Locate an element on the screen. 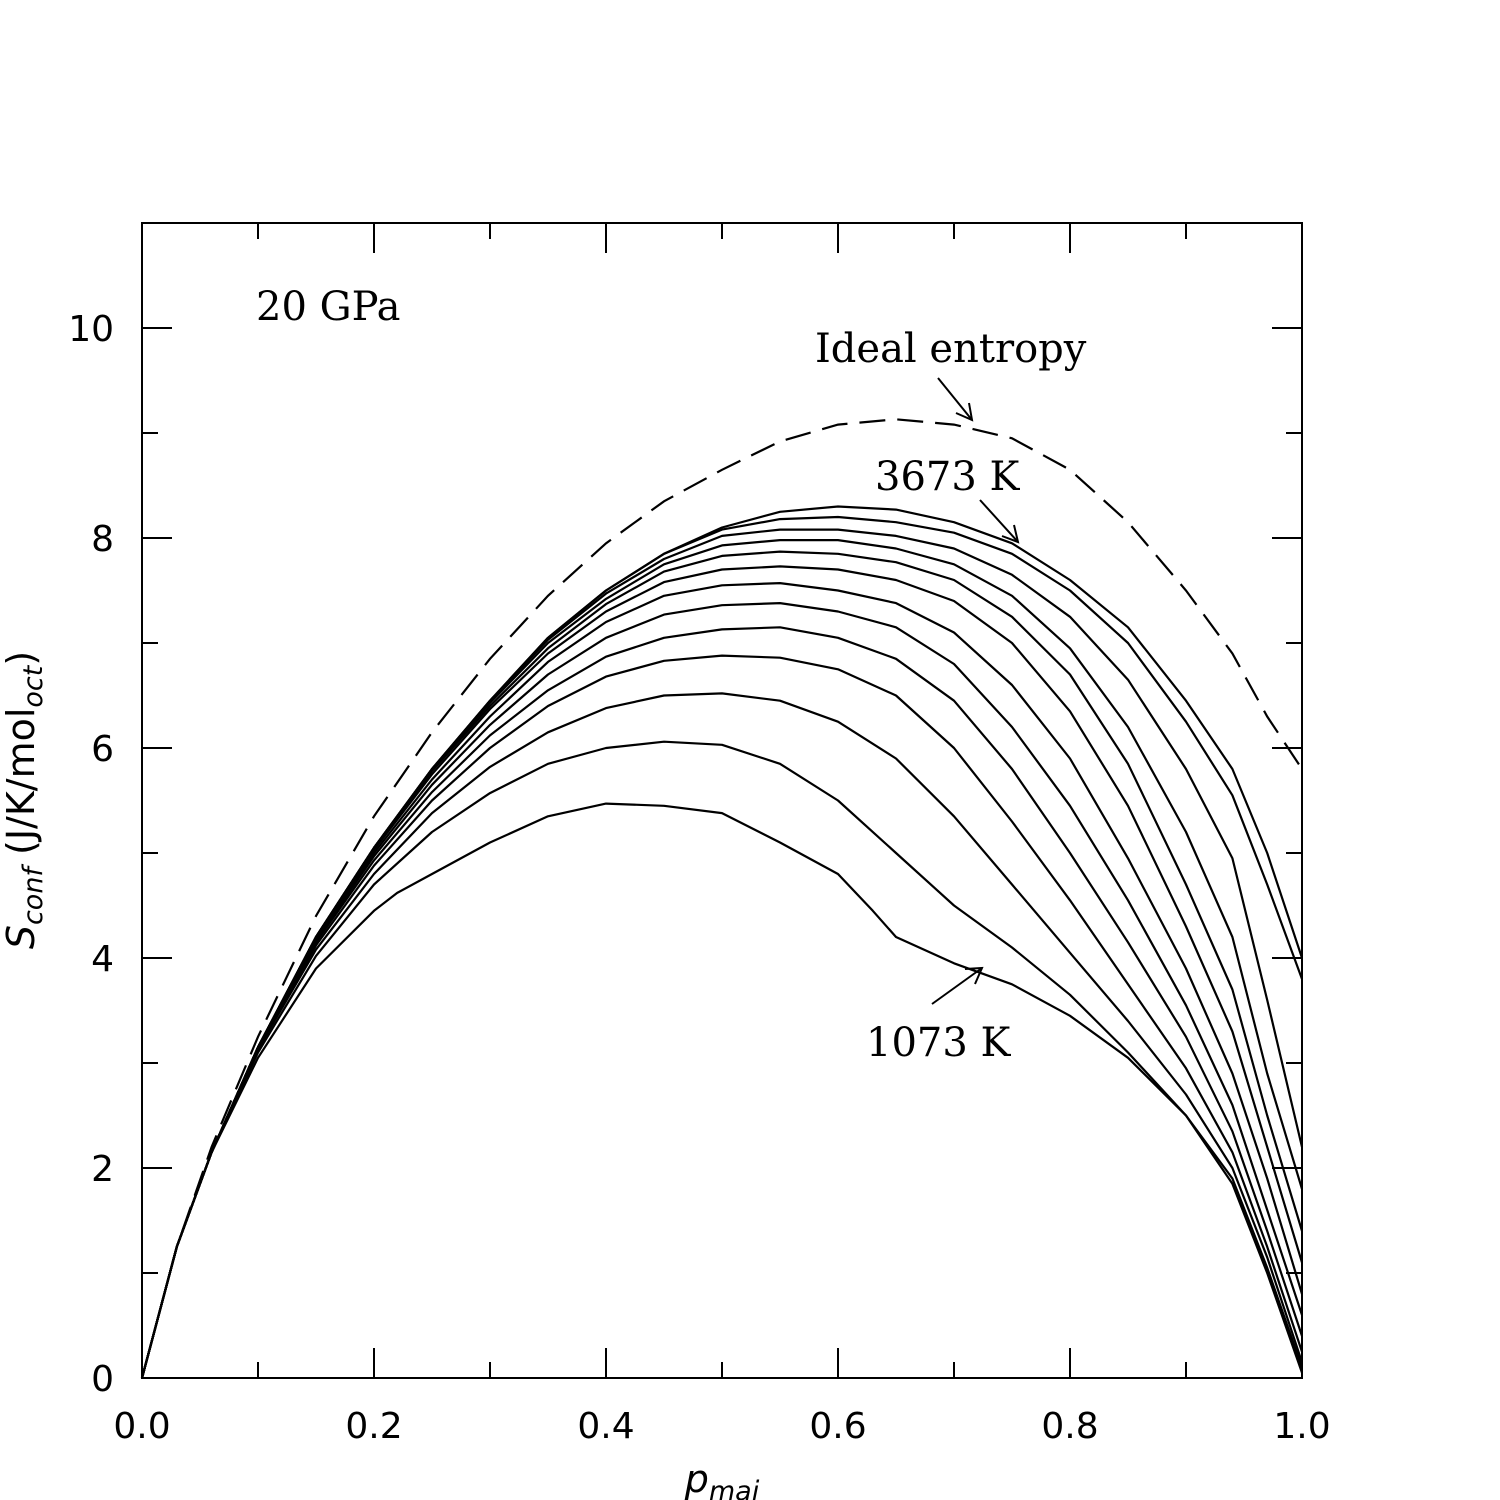 This screenshot has height=1500, width=1500. y-tick-label: 6 is located at coordinates (102, 749).